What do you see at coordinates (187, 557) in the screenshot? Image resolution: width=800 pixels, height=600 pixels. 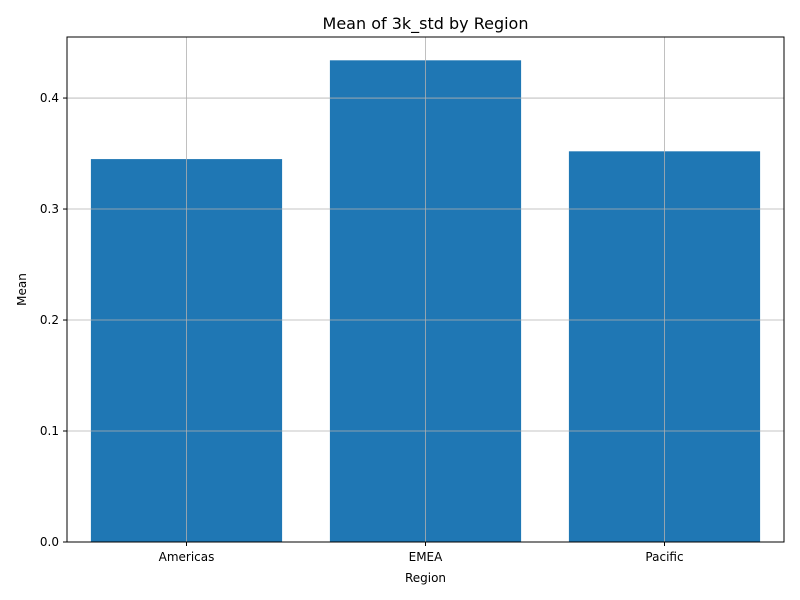 I see `x-tick-label: Americas` at bounding box center [187, 557].